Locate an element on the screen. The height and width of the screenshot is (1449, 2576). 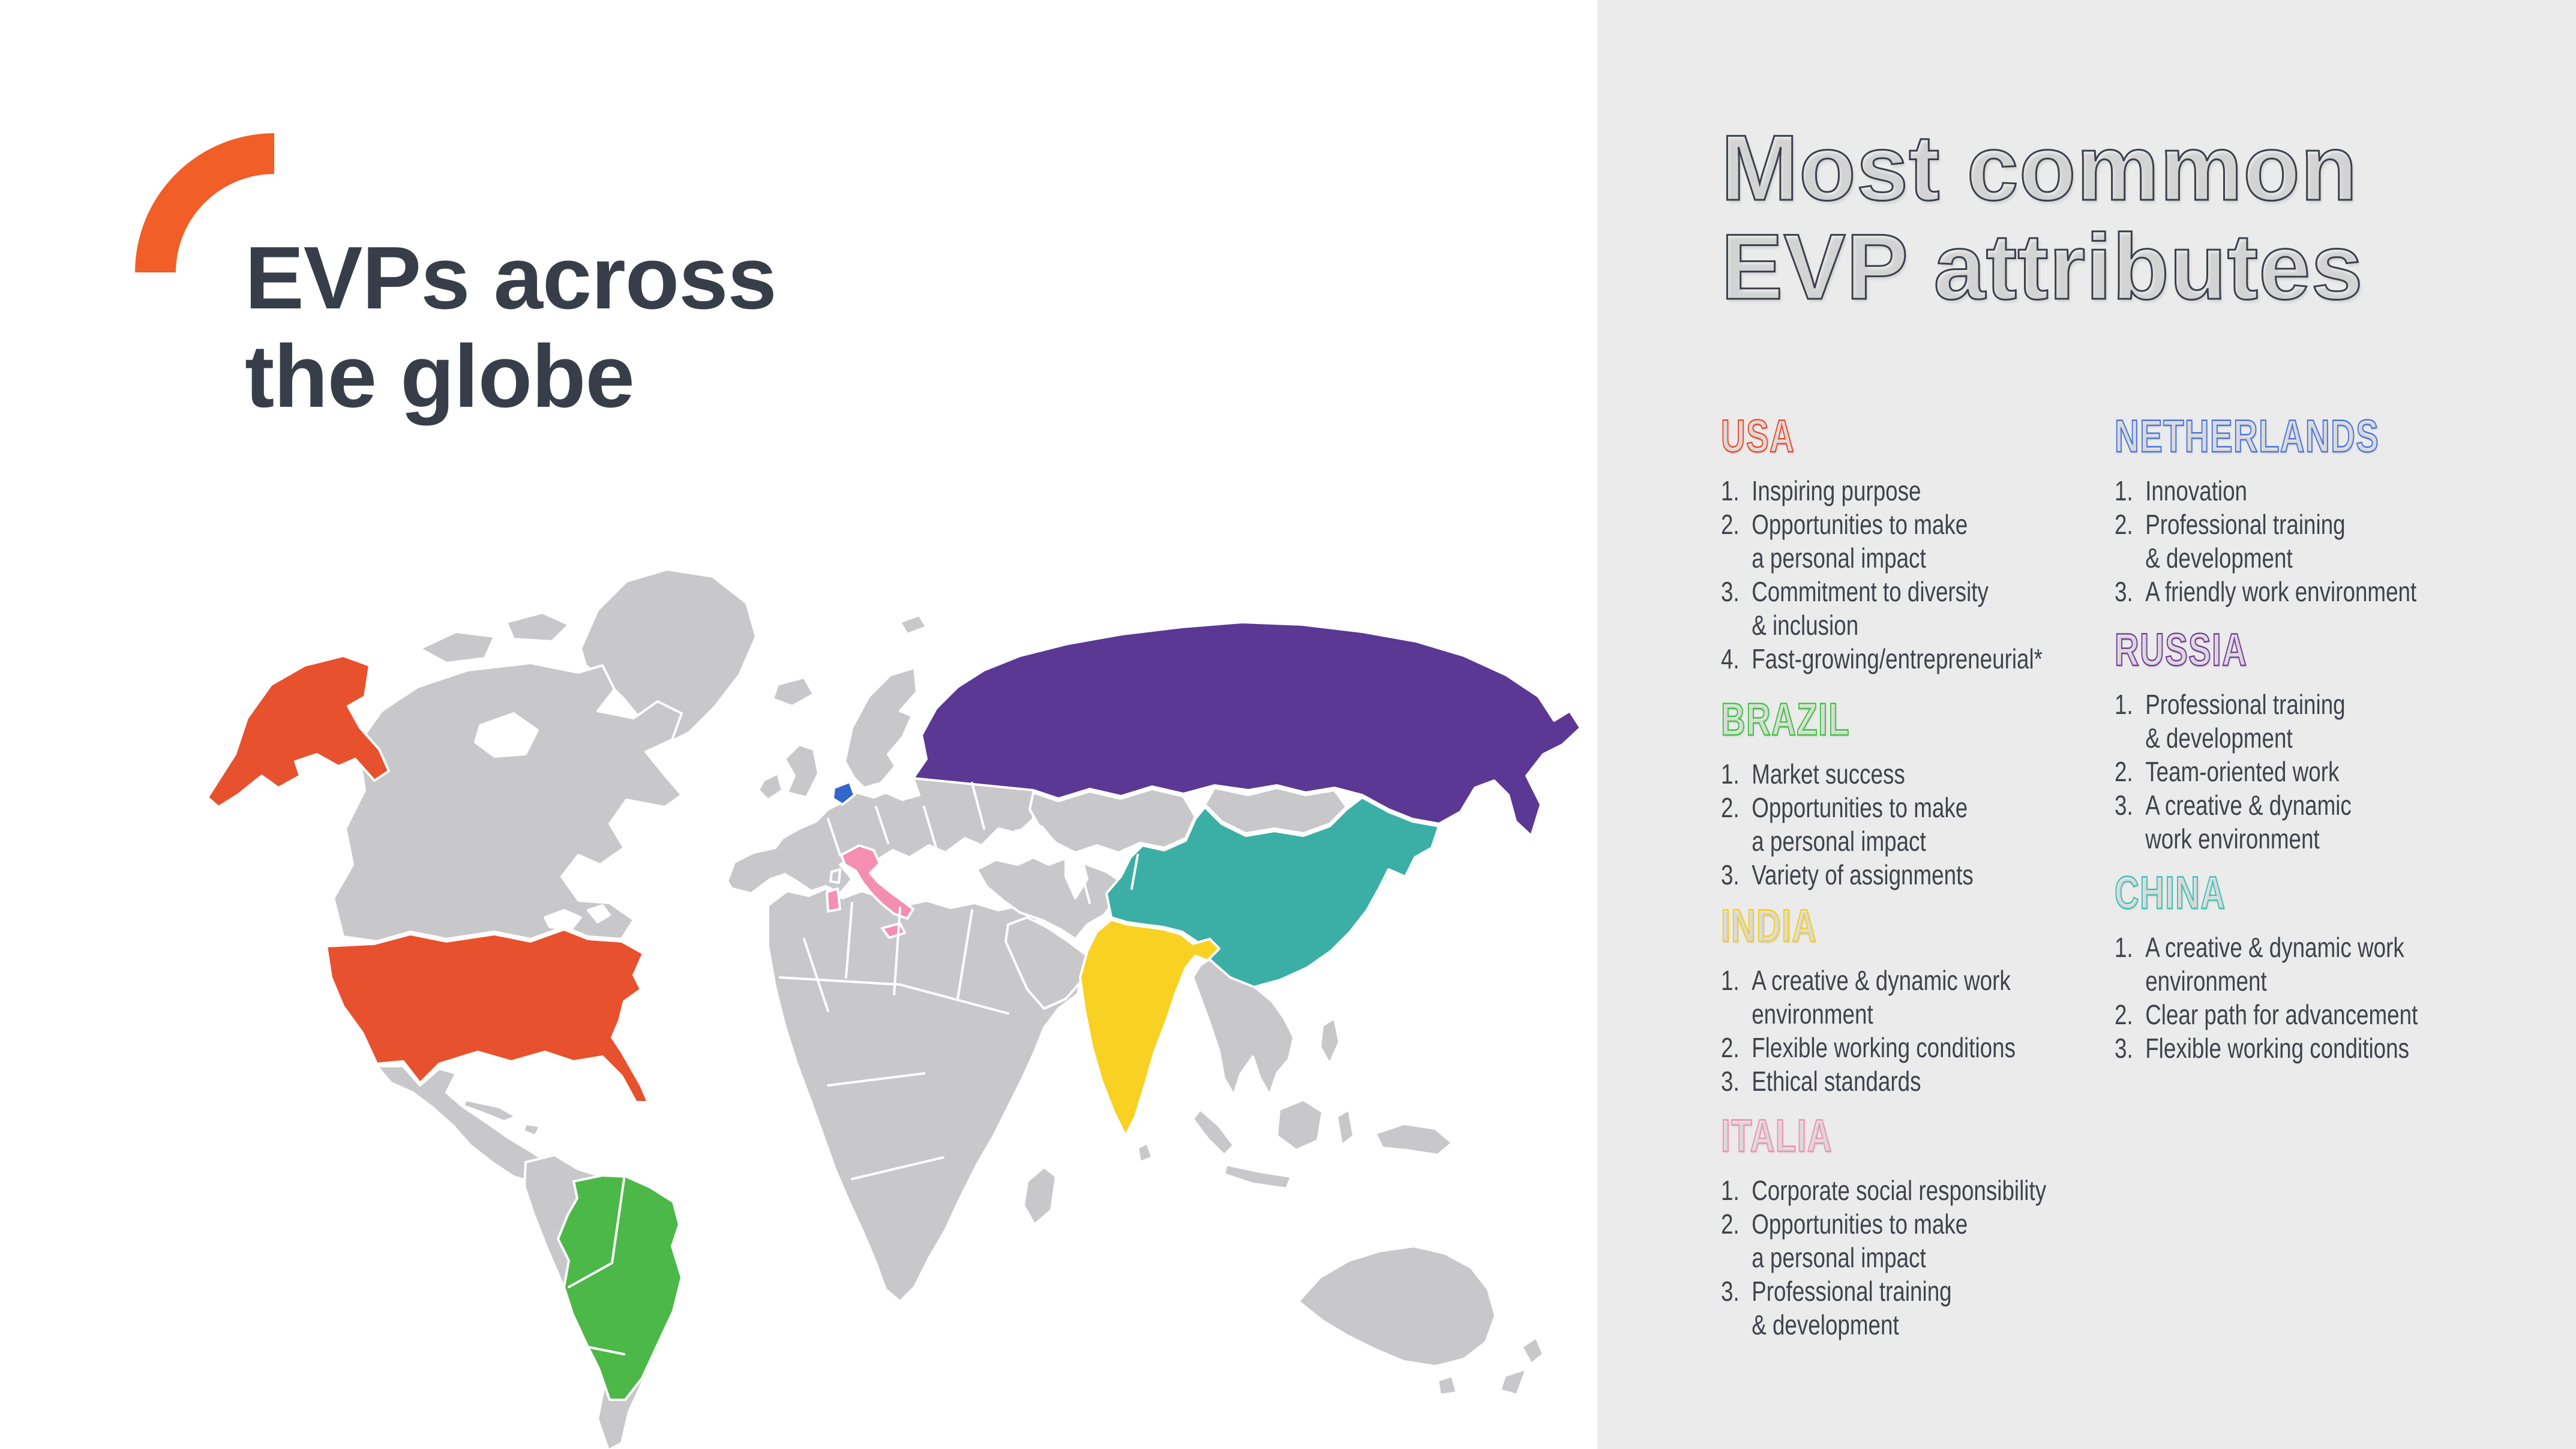
page-title: EVPs across the globe is located at coordinates (511, 327).